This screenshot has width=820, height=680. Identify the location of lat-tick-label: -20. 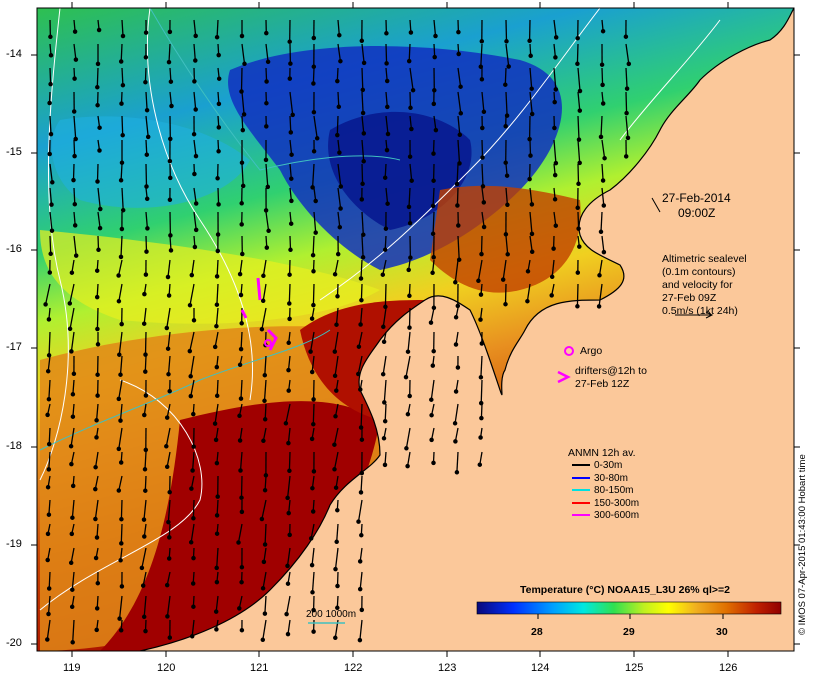
(14, 643).